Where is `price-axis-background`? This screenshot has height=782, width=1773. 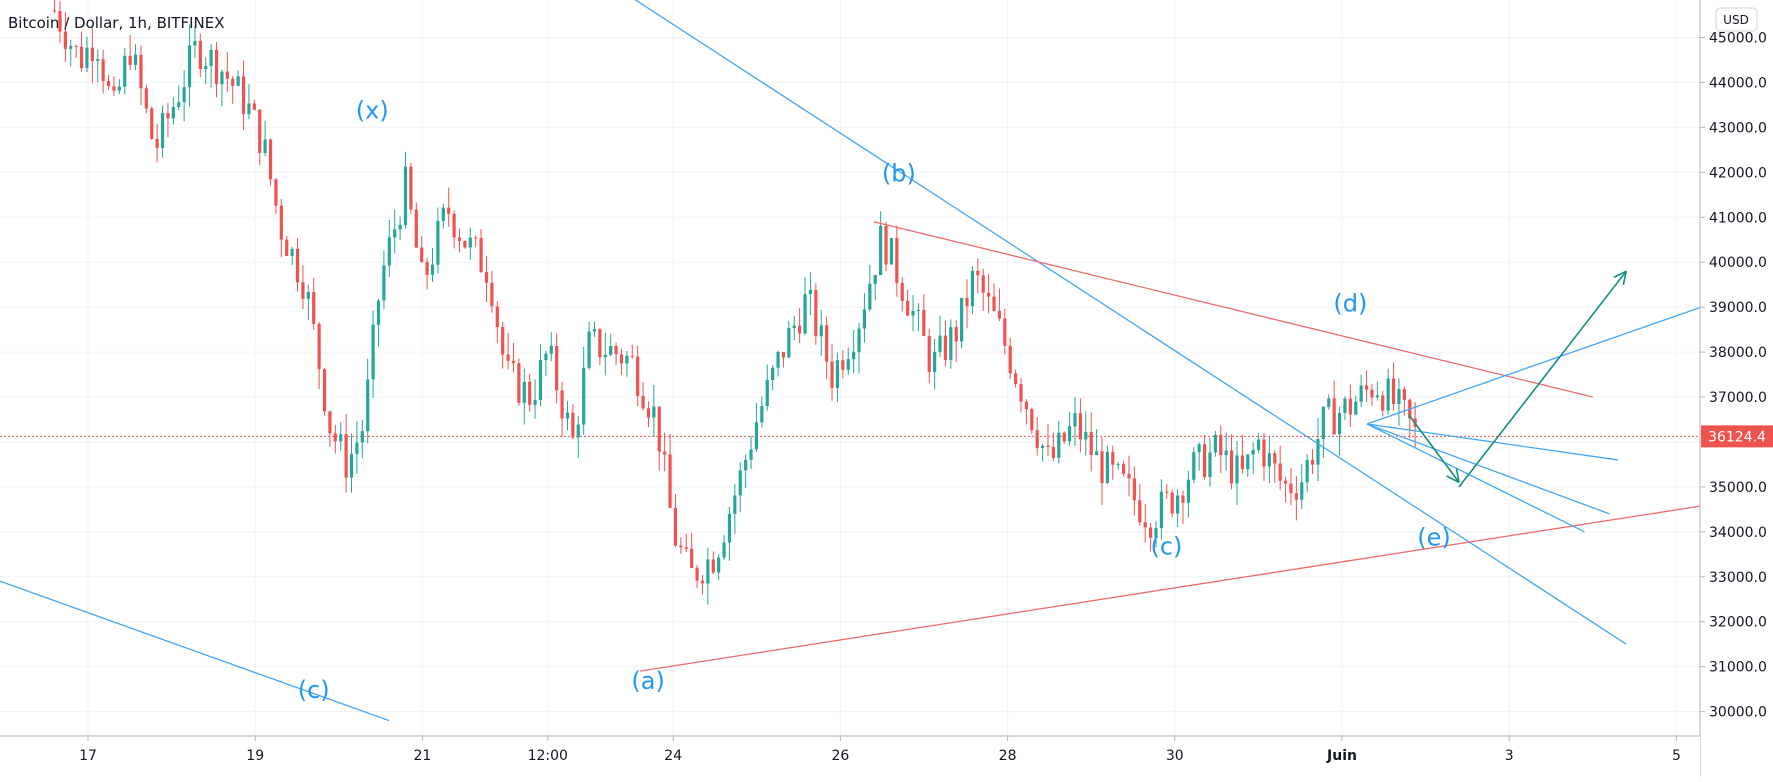 price-axis-background is located at coordinates (1736, 388).